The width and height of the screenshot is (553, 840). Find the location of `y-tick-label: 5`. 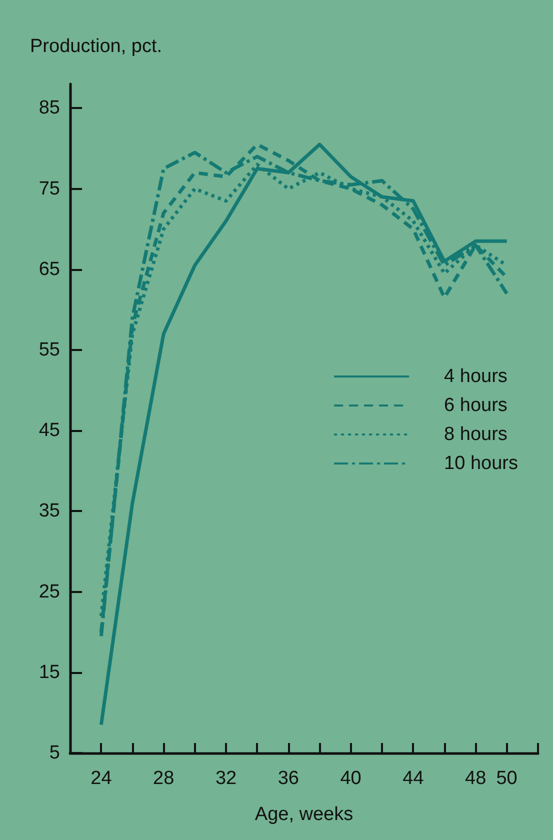

y-tick-label: 5 is located at coordinates (54, 753).